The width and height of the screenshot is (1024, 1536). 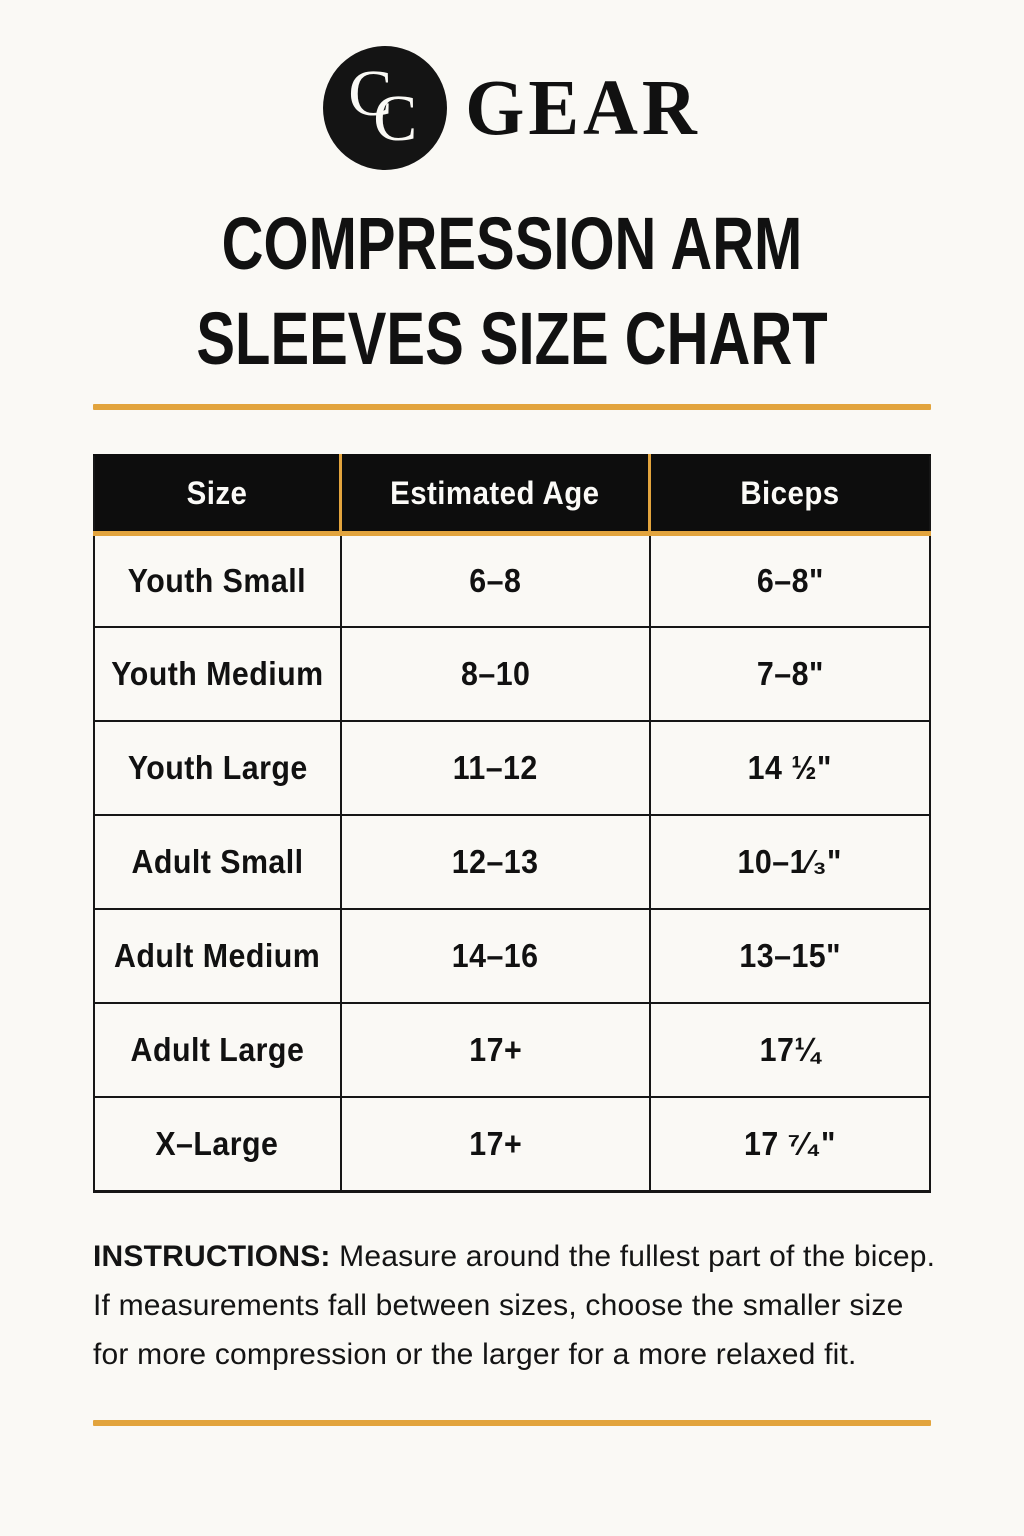 What do you see at coordinates (790, 580) in the screenshot?
I see `cell-biceps: 6–8"` at bounding box center [790, 580].